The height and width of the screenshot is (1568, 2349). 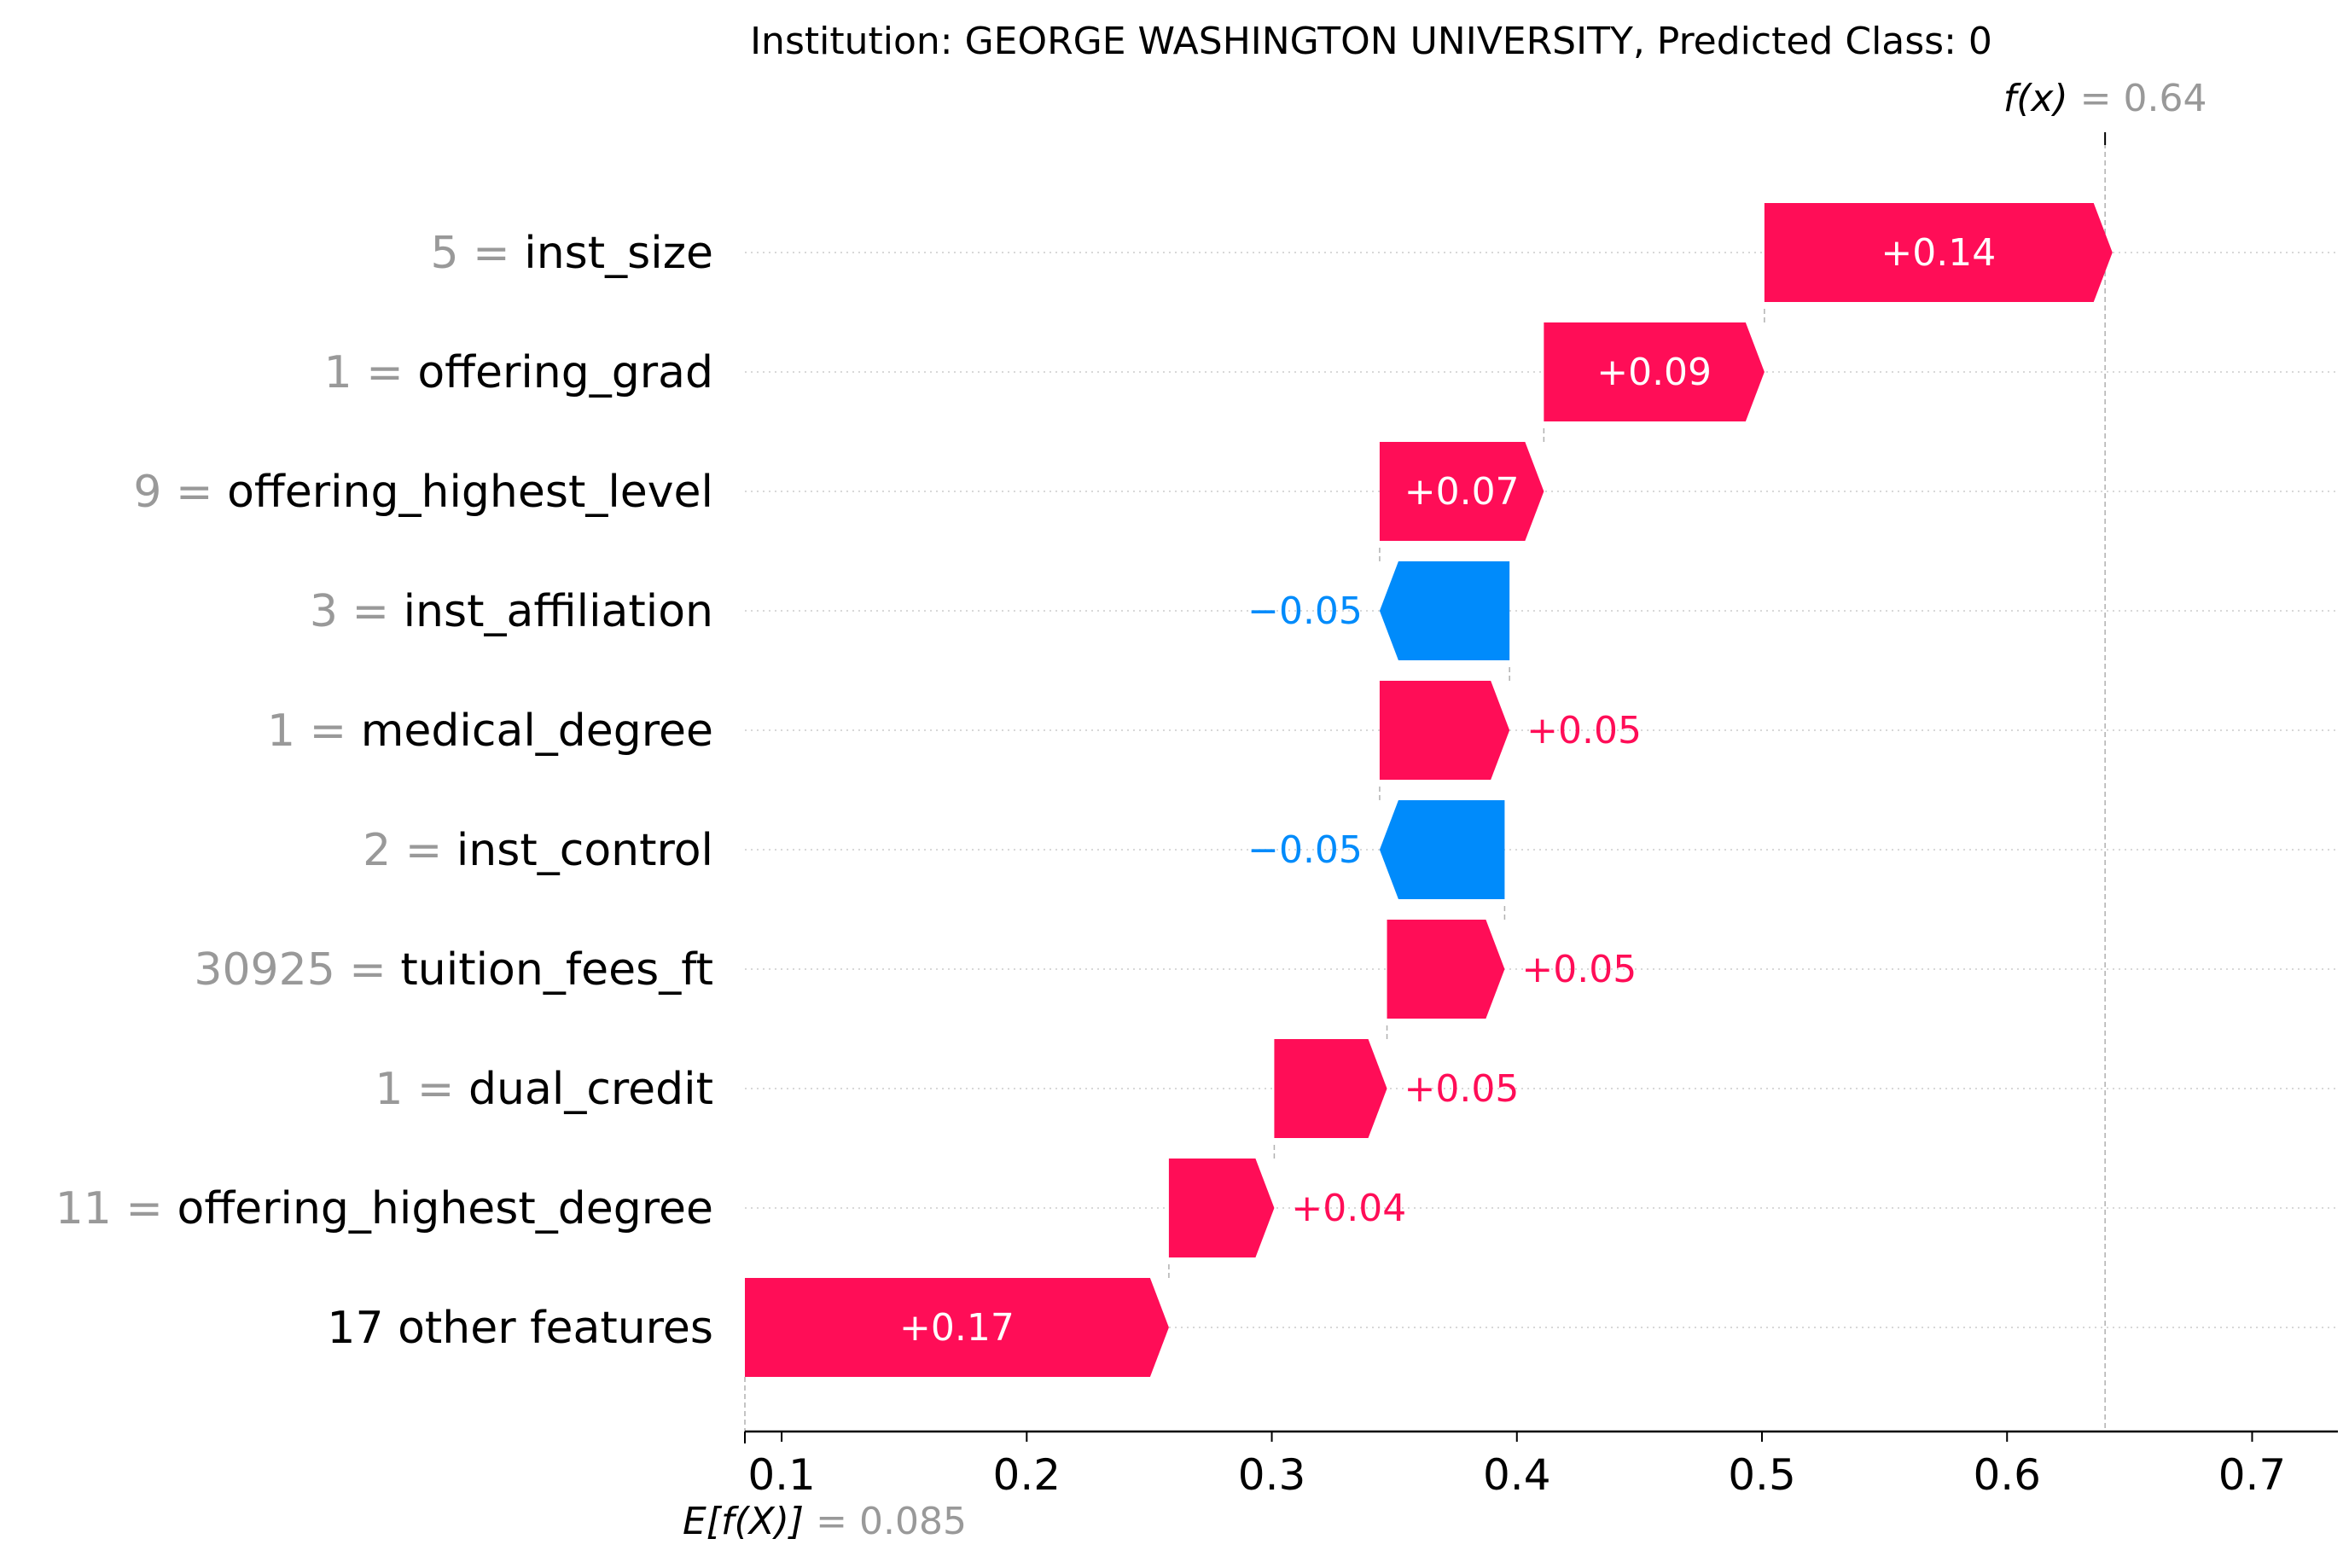 What do you see at coordinates (1348, 1208) in the screenshot?
I see `bar-value-label: +0.04` at bounding box center [1348, 1208].